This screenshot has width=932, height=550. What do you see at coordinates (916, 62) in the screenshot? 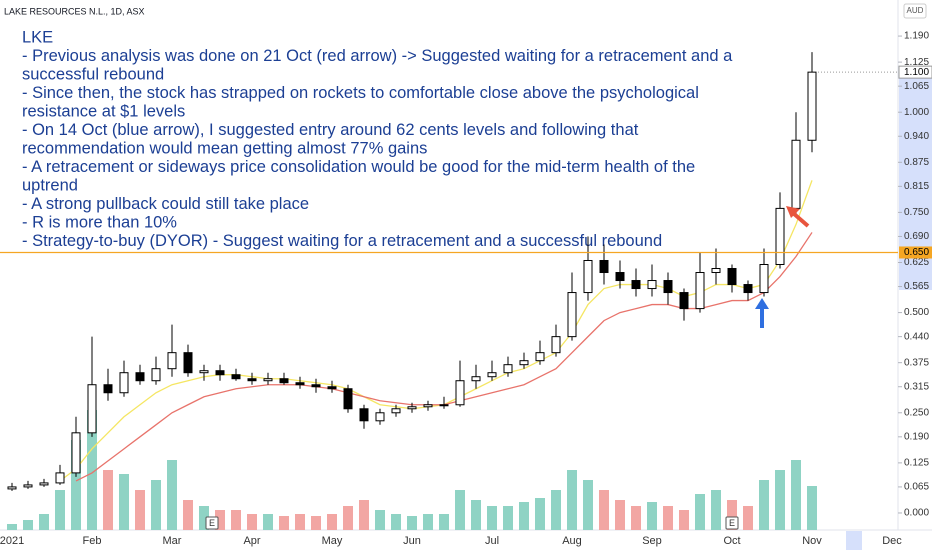
I see `y-tick-label: 1.125` at bounding box center [916, 62].